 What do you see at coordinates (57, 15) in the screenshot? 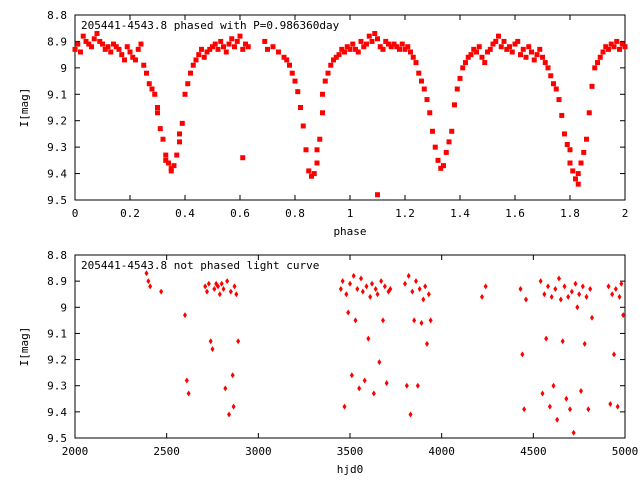
I see `y-tick-label: 8.8` at bounding box center [57, 15].